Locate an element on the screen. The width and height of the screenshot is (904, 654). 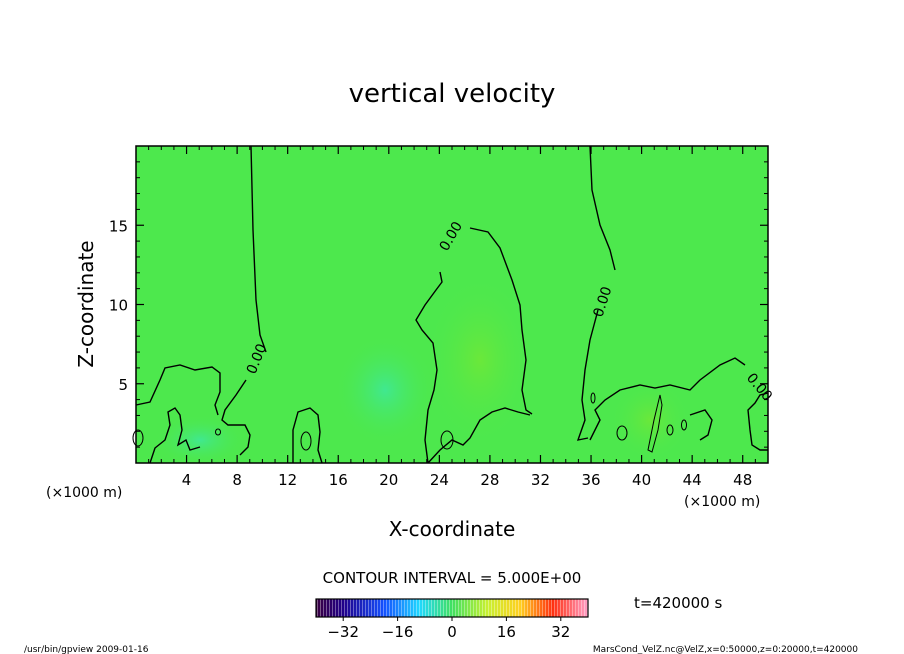
colorbar-tick-label: −16 is located at coordinates (398, 632).